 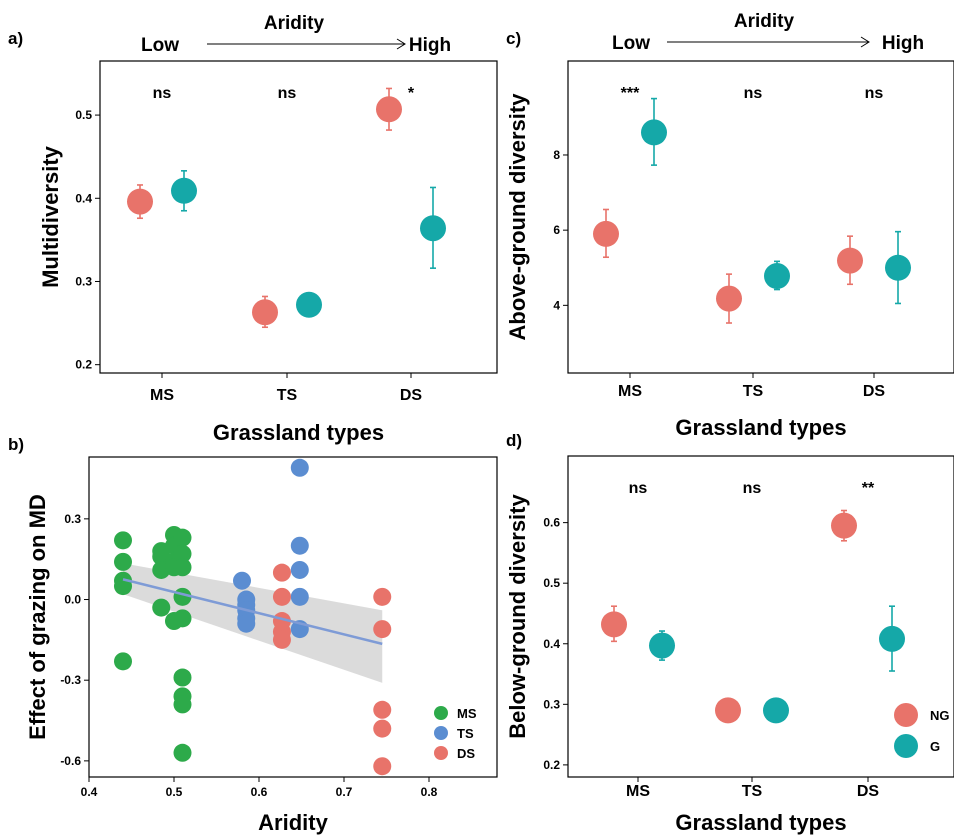 What do you see at coordinates (556, 305) in the screenshot?
I see `y-tick-label: 4` at bounding box center [556, 305].